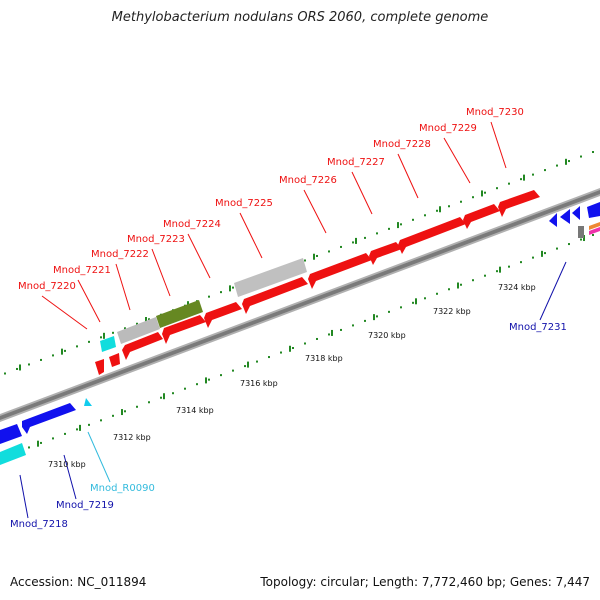 The image size is (600, 600). What do you see at coordinates (244, 203) in the screenshot?
I see `gene-label-upper: Mnod_7225` at bounding box center [244, 203].